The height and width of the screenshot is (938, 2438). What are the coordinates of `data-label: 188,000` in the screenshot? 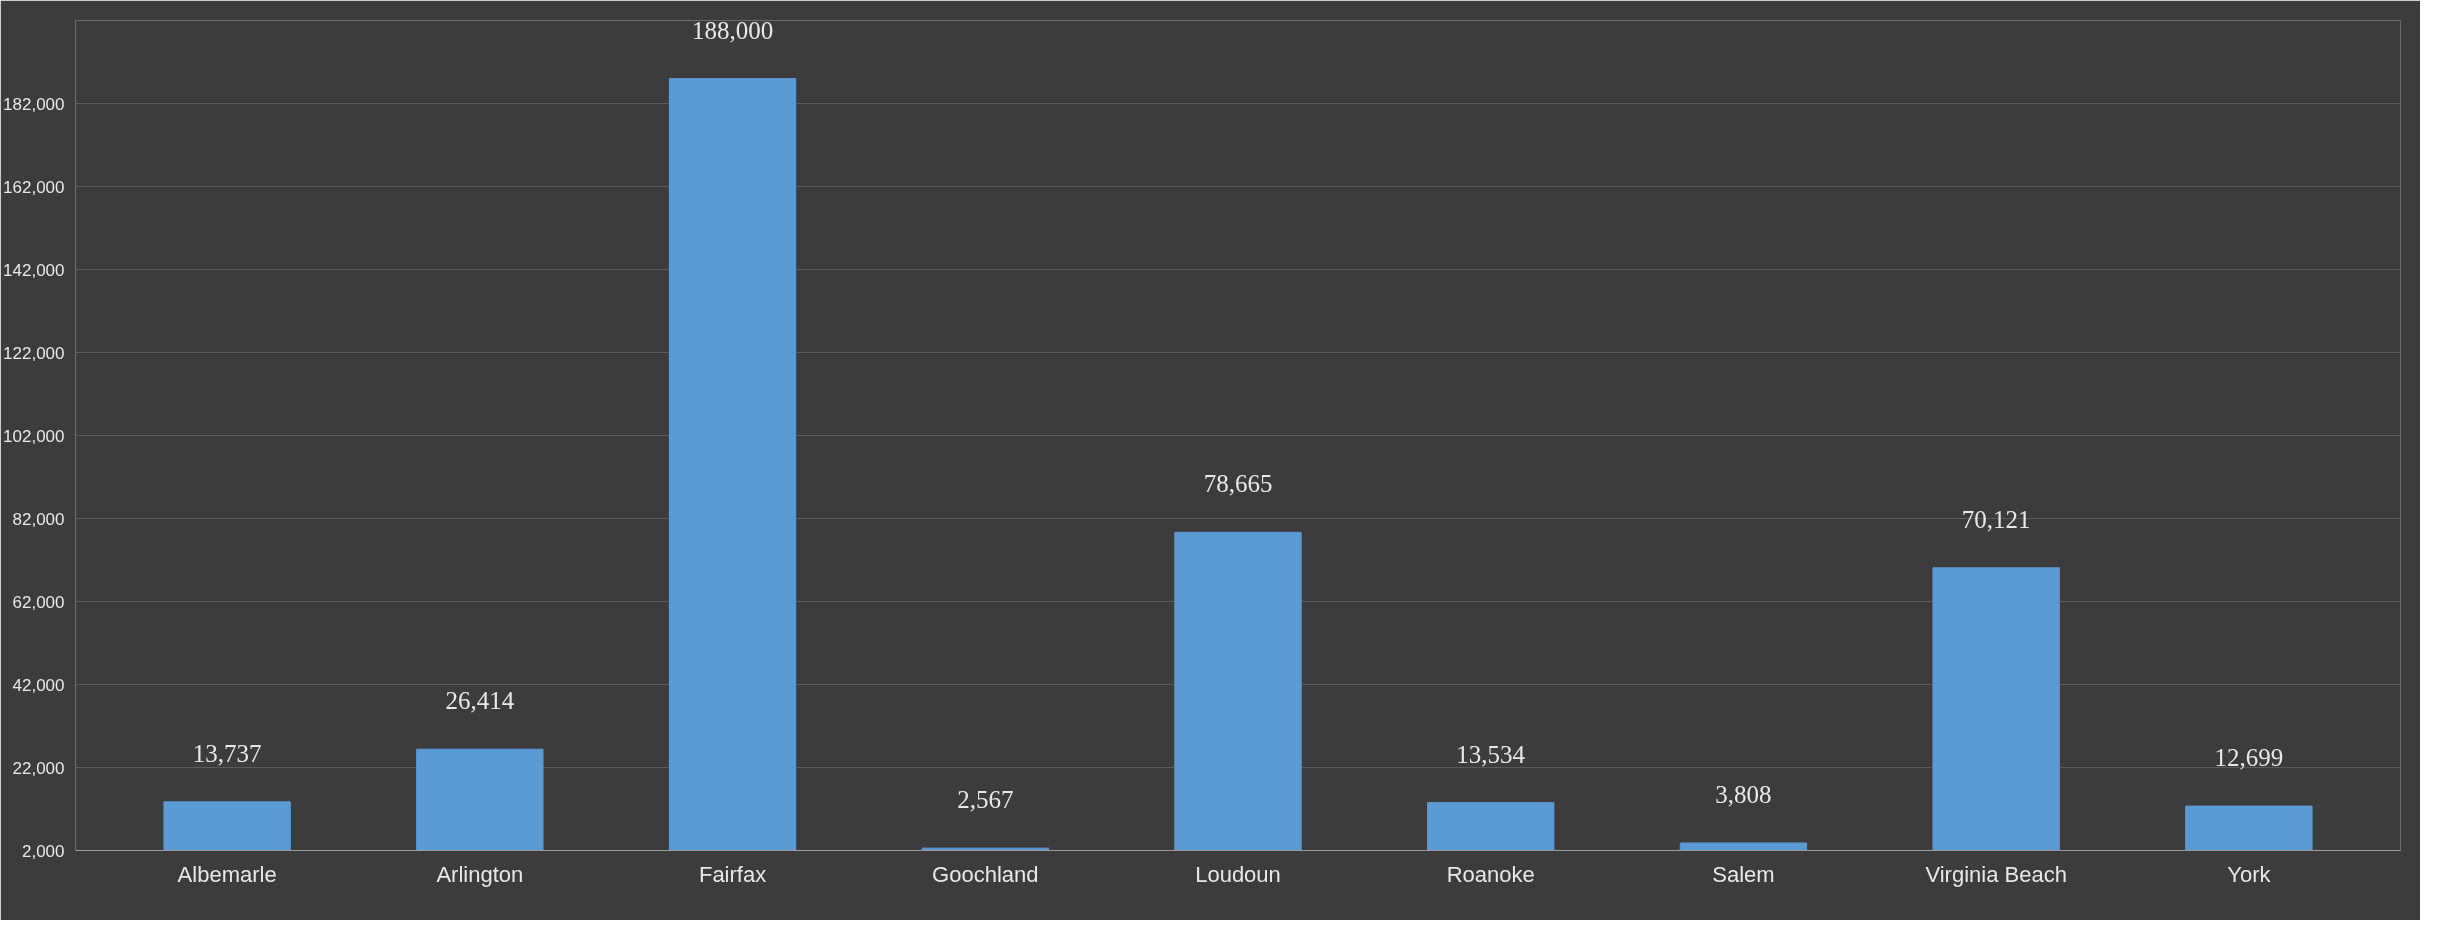 It's located at (732, 30).